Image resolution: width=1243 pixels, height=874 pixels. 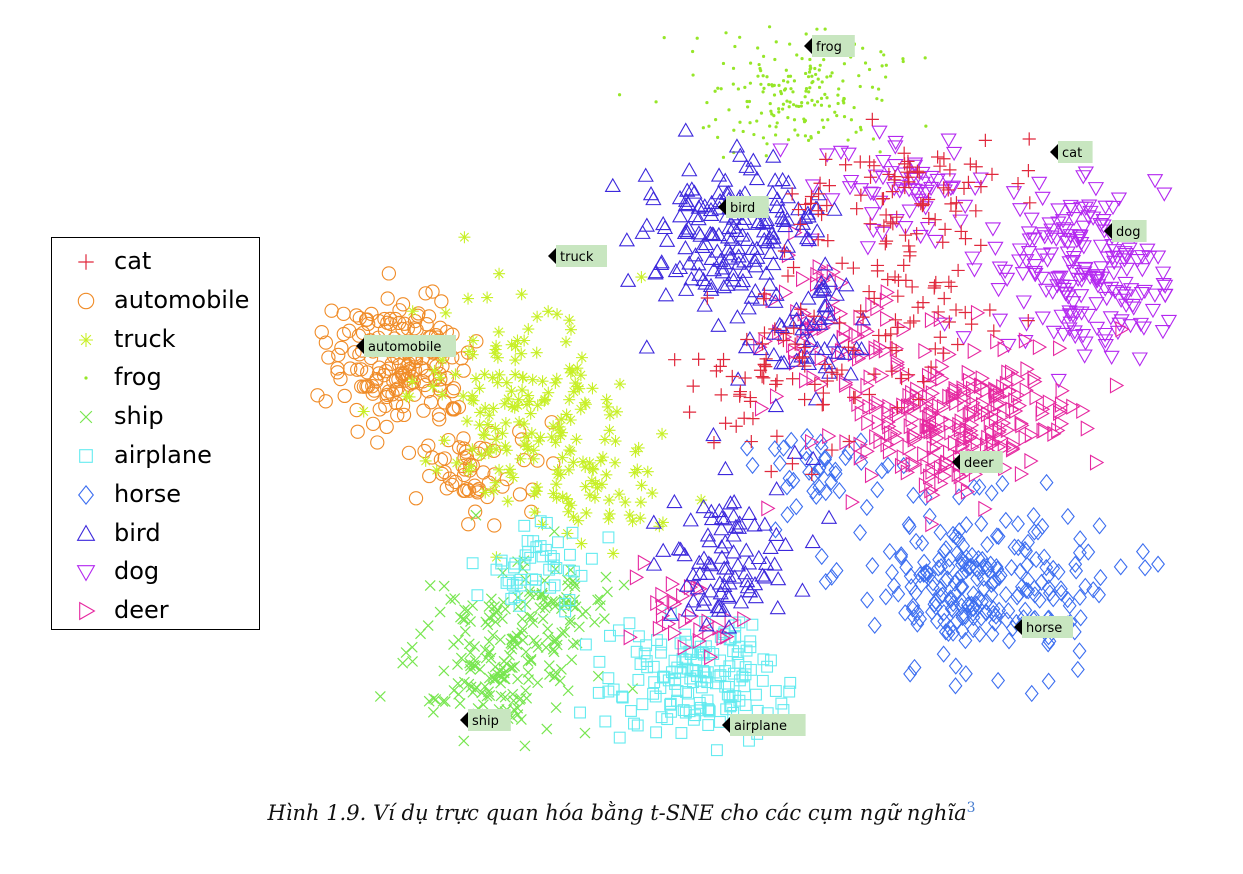 I want to click on cluster-label-ship: ship, so click(x=485, y=720).